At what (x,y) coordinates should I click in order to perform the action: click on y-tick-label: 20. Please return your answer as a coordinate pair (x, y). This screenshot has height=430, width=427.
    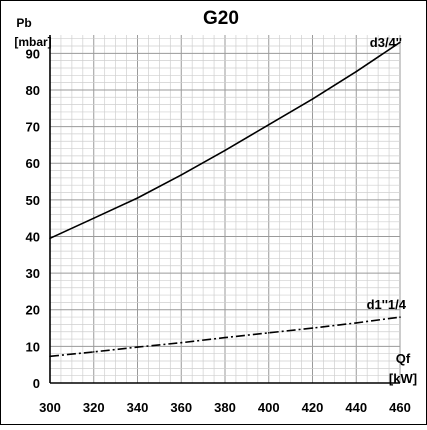
    Looking at the image, I should click on (33, 310).